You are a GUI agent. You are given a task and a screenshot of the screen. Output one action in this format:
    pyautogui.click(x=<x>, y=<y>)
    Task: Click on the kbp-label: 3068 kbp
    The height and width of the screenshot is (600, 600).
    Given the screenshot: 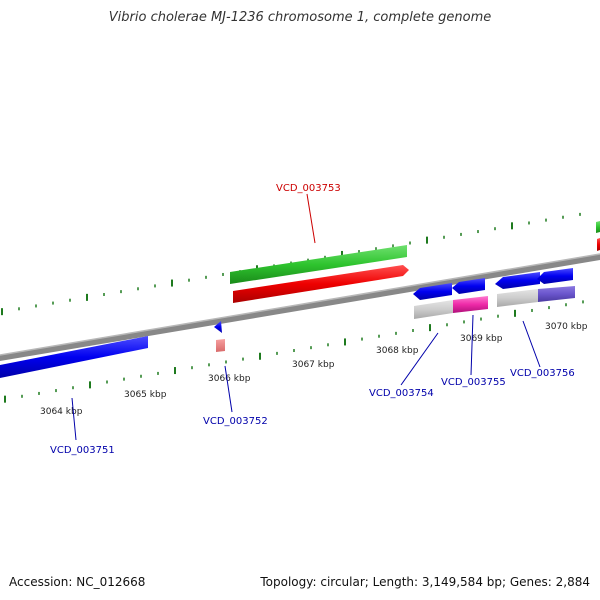 What is the action you would take?
    pyautogui.click(x=397, y=351)
    